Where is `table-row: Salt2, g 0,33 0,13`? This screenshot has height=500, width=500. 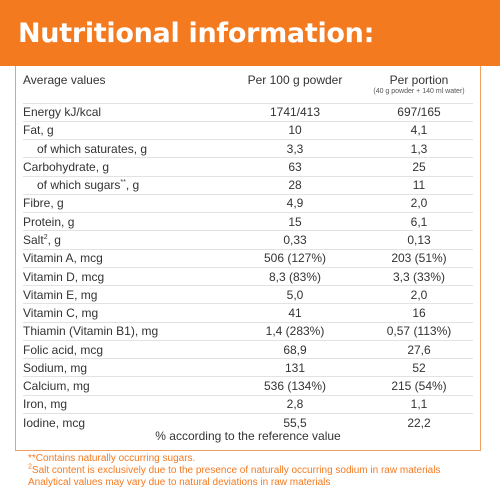
table-row: Salt2, g 0,33 0,13 is located at coordinates (248, 239).